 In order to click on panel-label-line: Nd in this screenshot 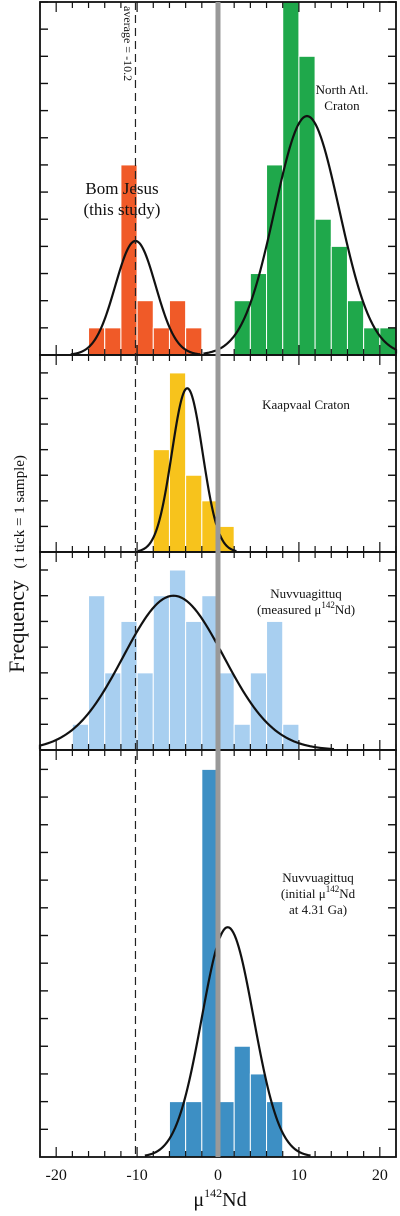, I will do `click(347, 893)`.